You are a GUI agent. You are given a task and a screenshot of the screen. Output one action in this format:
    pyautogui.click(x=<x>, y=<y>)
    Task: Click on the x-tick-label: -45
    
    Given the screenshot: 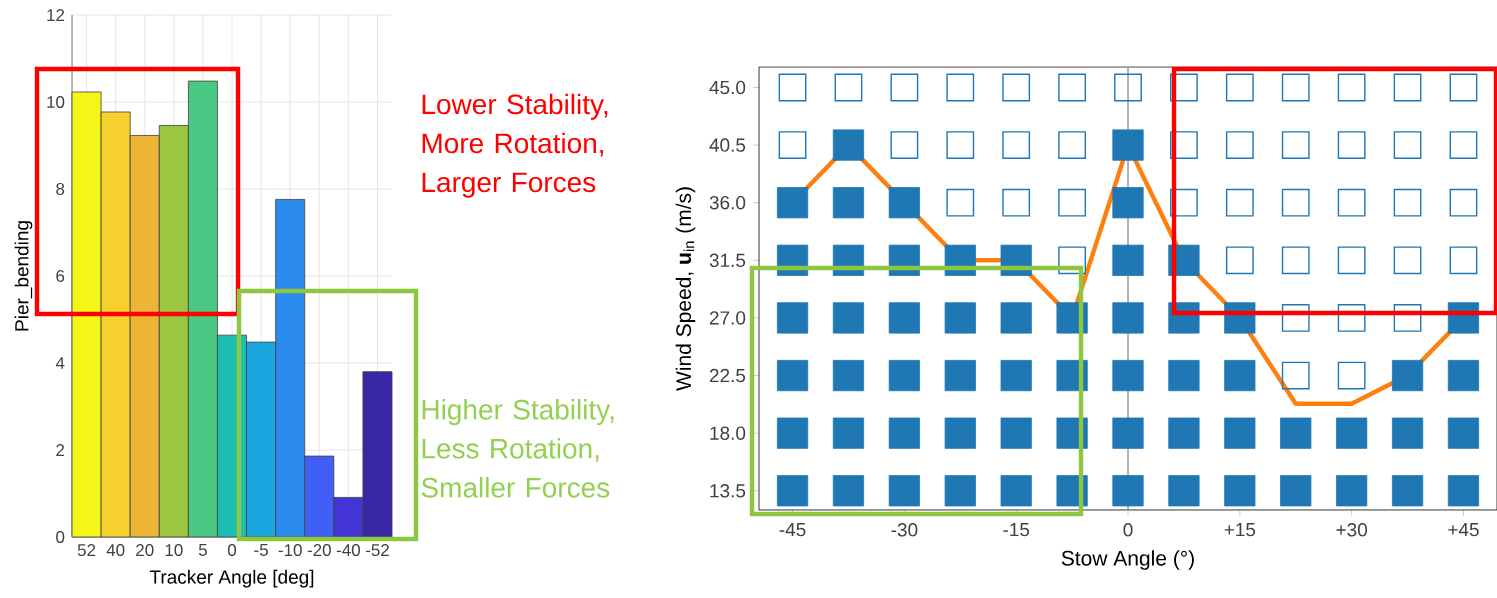 What is the action you would take?
    pyautogui.click(x=792, y=530)
    